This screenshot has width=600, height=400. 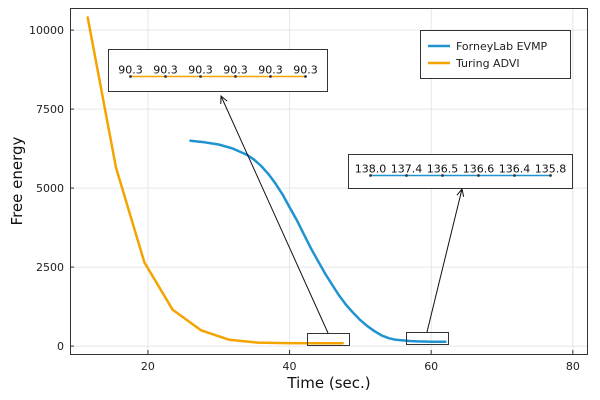 I want to click on zoom-arrowhead, so click(x=224, y=99).